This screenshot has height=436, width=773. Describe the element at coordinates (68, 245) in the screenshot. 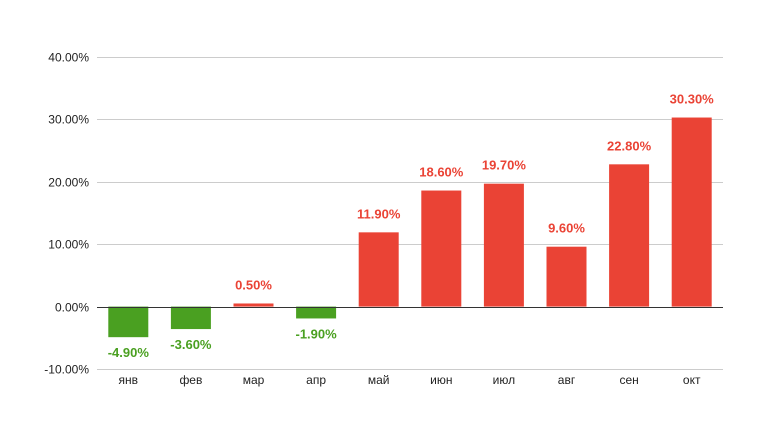

I see `y-tick-label: 10.00%` at that location.